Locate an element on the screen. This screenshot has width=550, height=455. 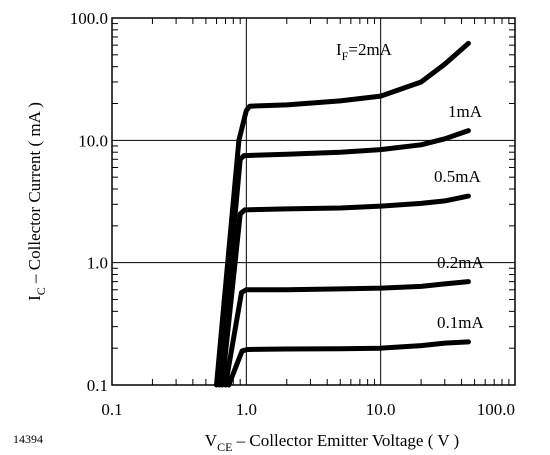
x-tick-labels: 0.1 1.0 10.0 100.0 is located at coordinates (308, 409).